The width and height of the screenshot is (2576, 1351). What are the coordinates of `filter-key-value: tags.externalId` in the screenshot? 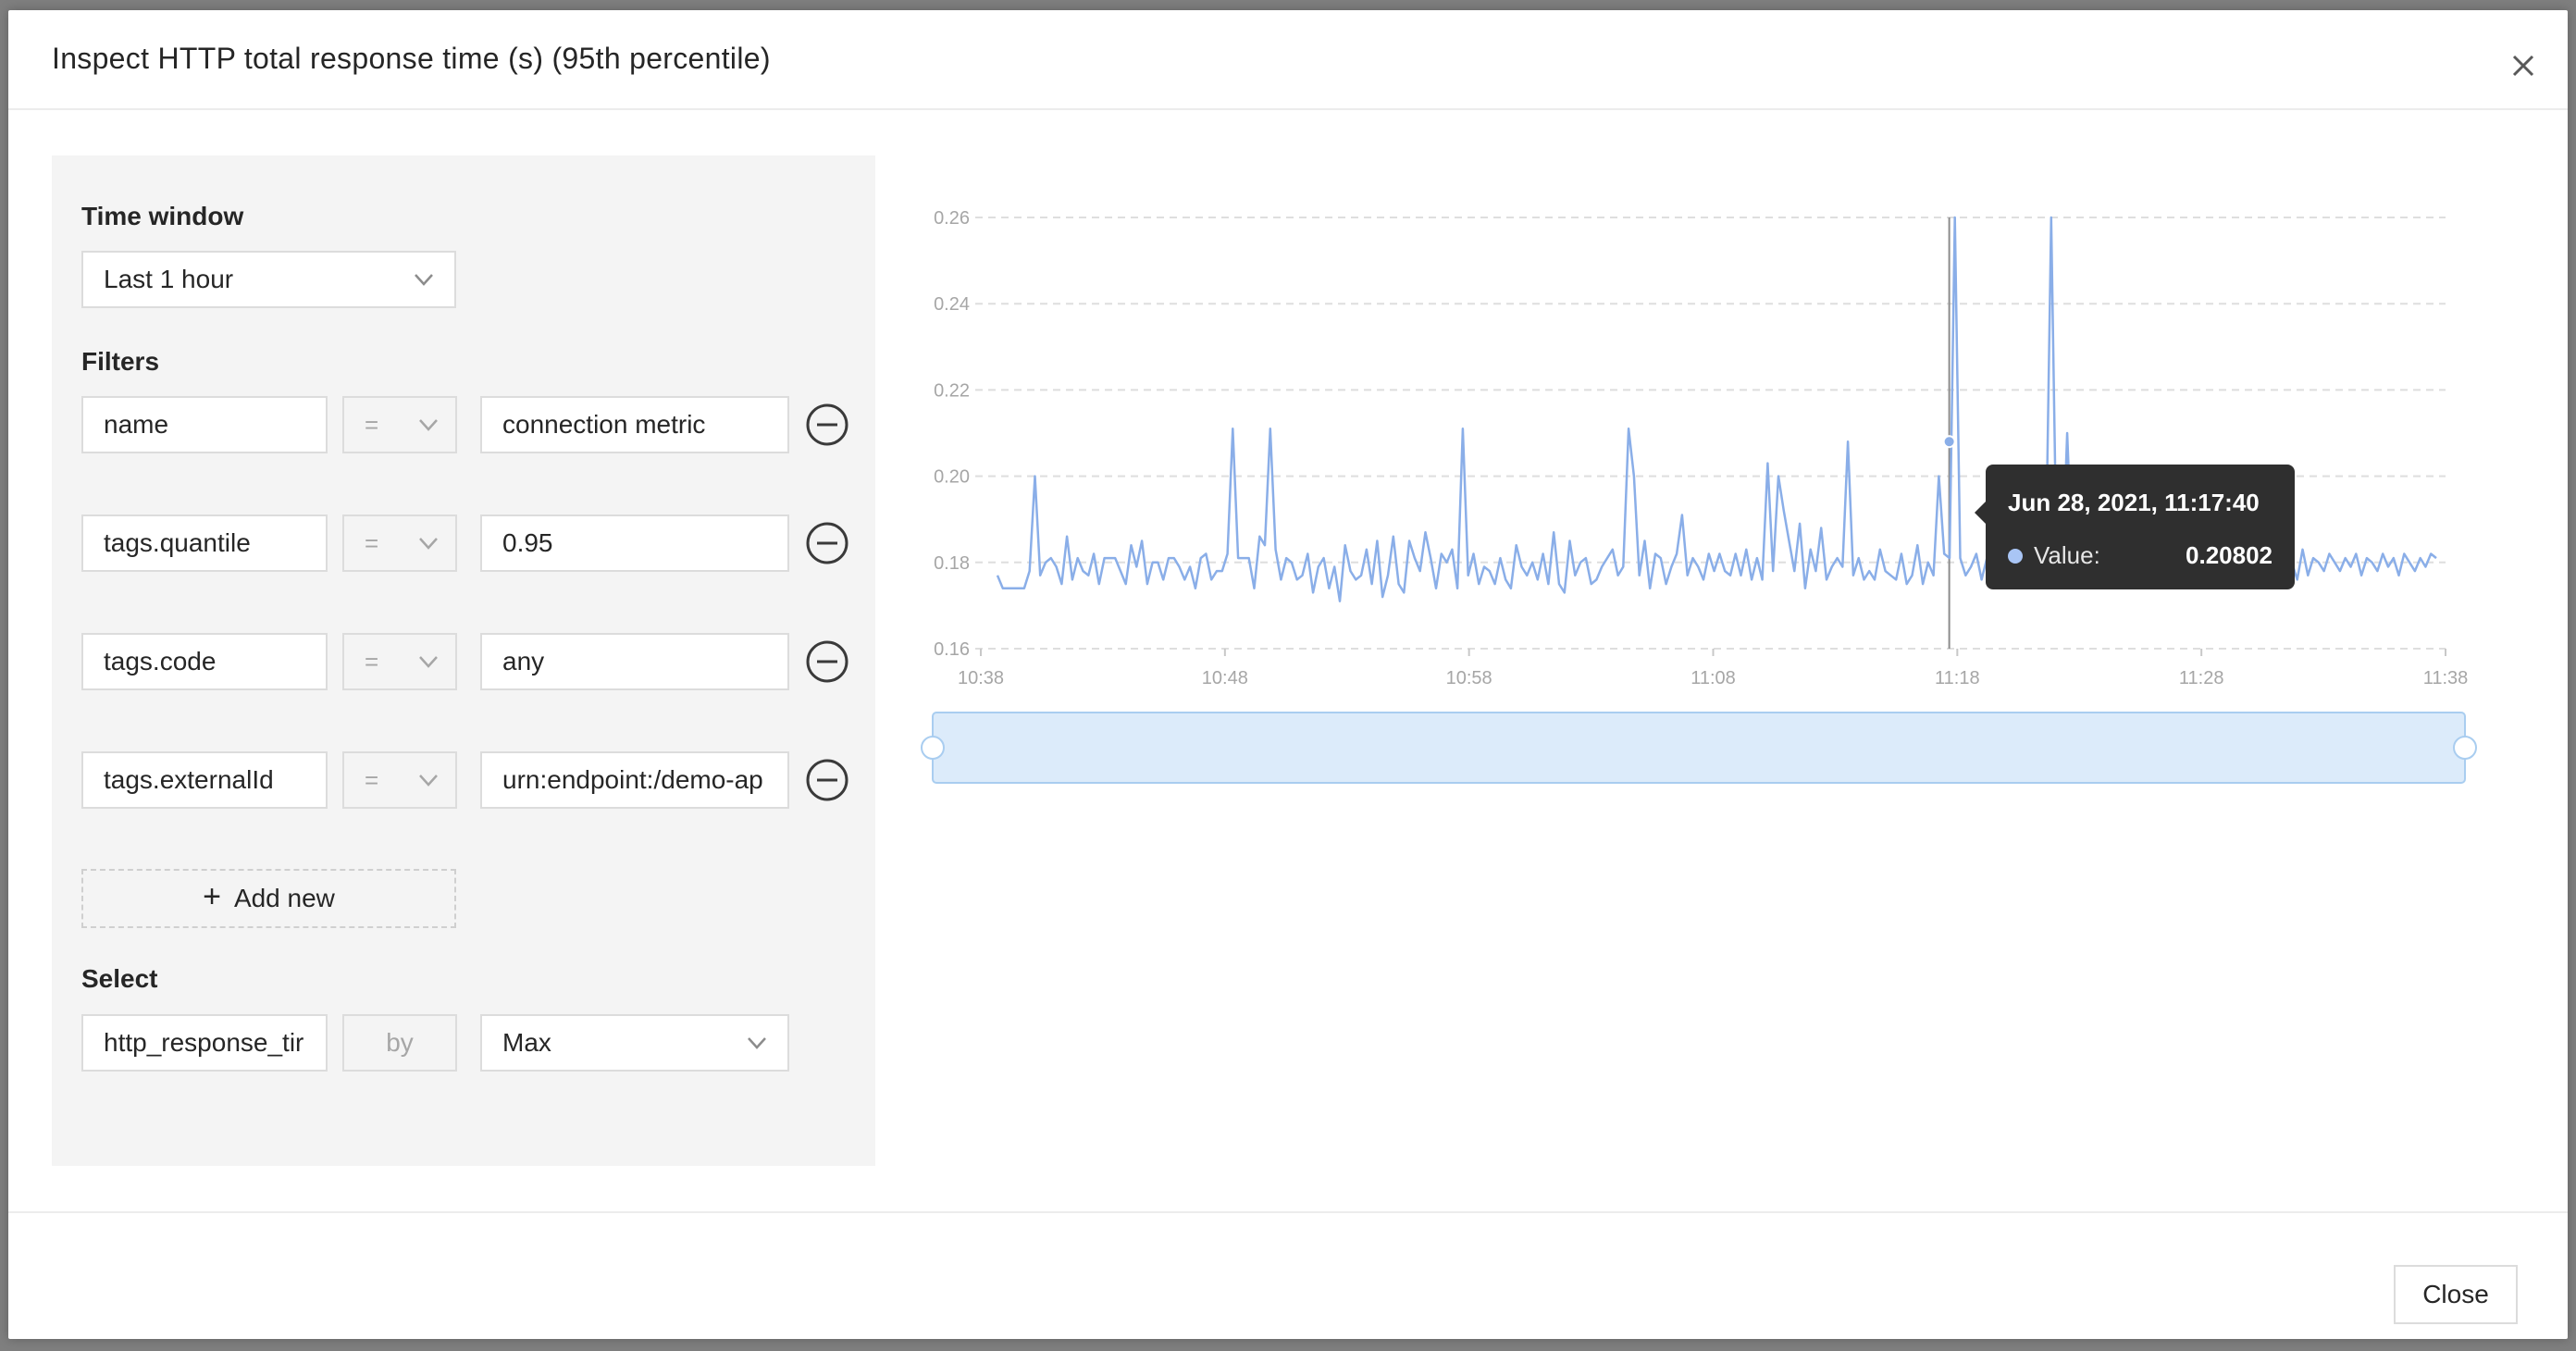 It's located at (189, 779).